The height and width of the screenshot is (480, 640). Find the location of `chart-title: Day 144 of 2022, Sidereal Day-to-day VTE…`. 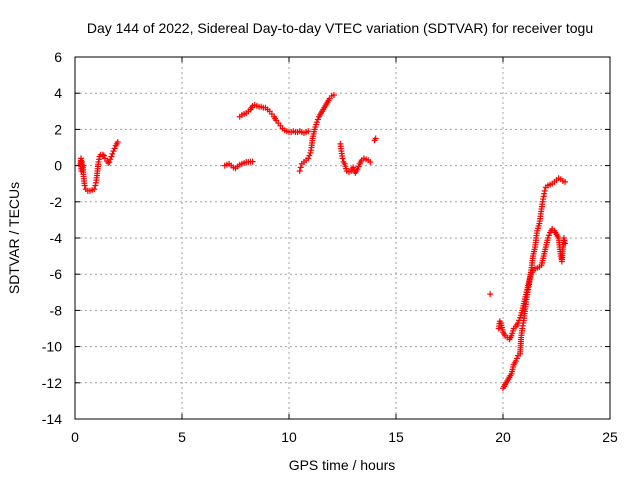

chart-title: Day 144 of 2022, Sidereal Day-to-day VTE… is located at coordinates (340, 28).